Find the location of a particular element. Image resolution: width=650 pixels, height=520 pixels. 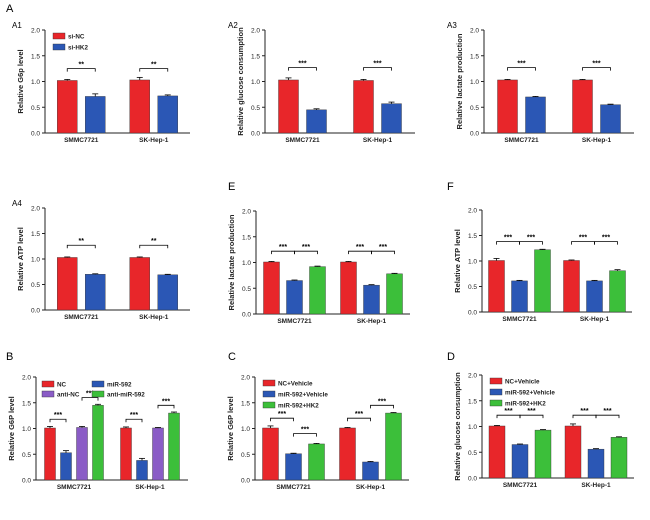

bar-mir-592-smmc7721 is located at coordinates (66, 466).